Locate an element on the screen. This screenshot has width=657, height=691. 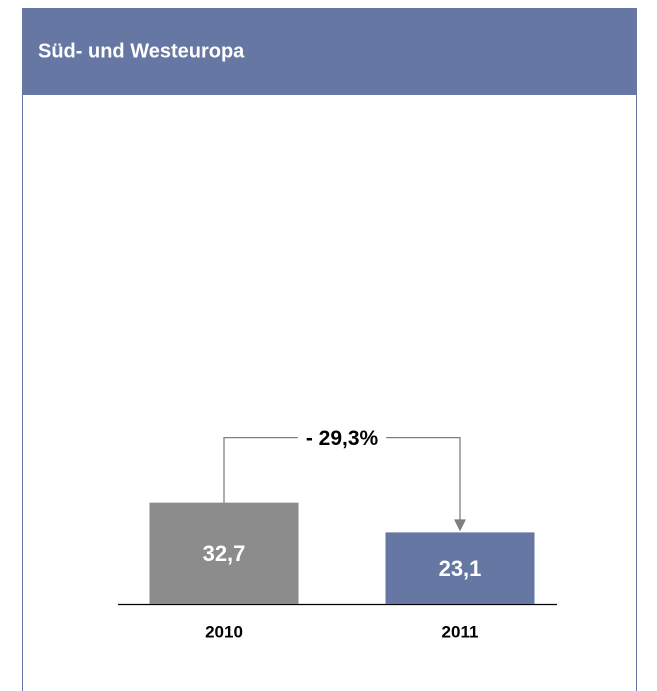
chart-title: Süd- und Westeuropa is located at coordinates (141, 51).